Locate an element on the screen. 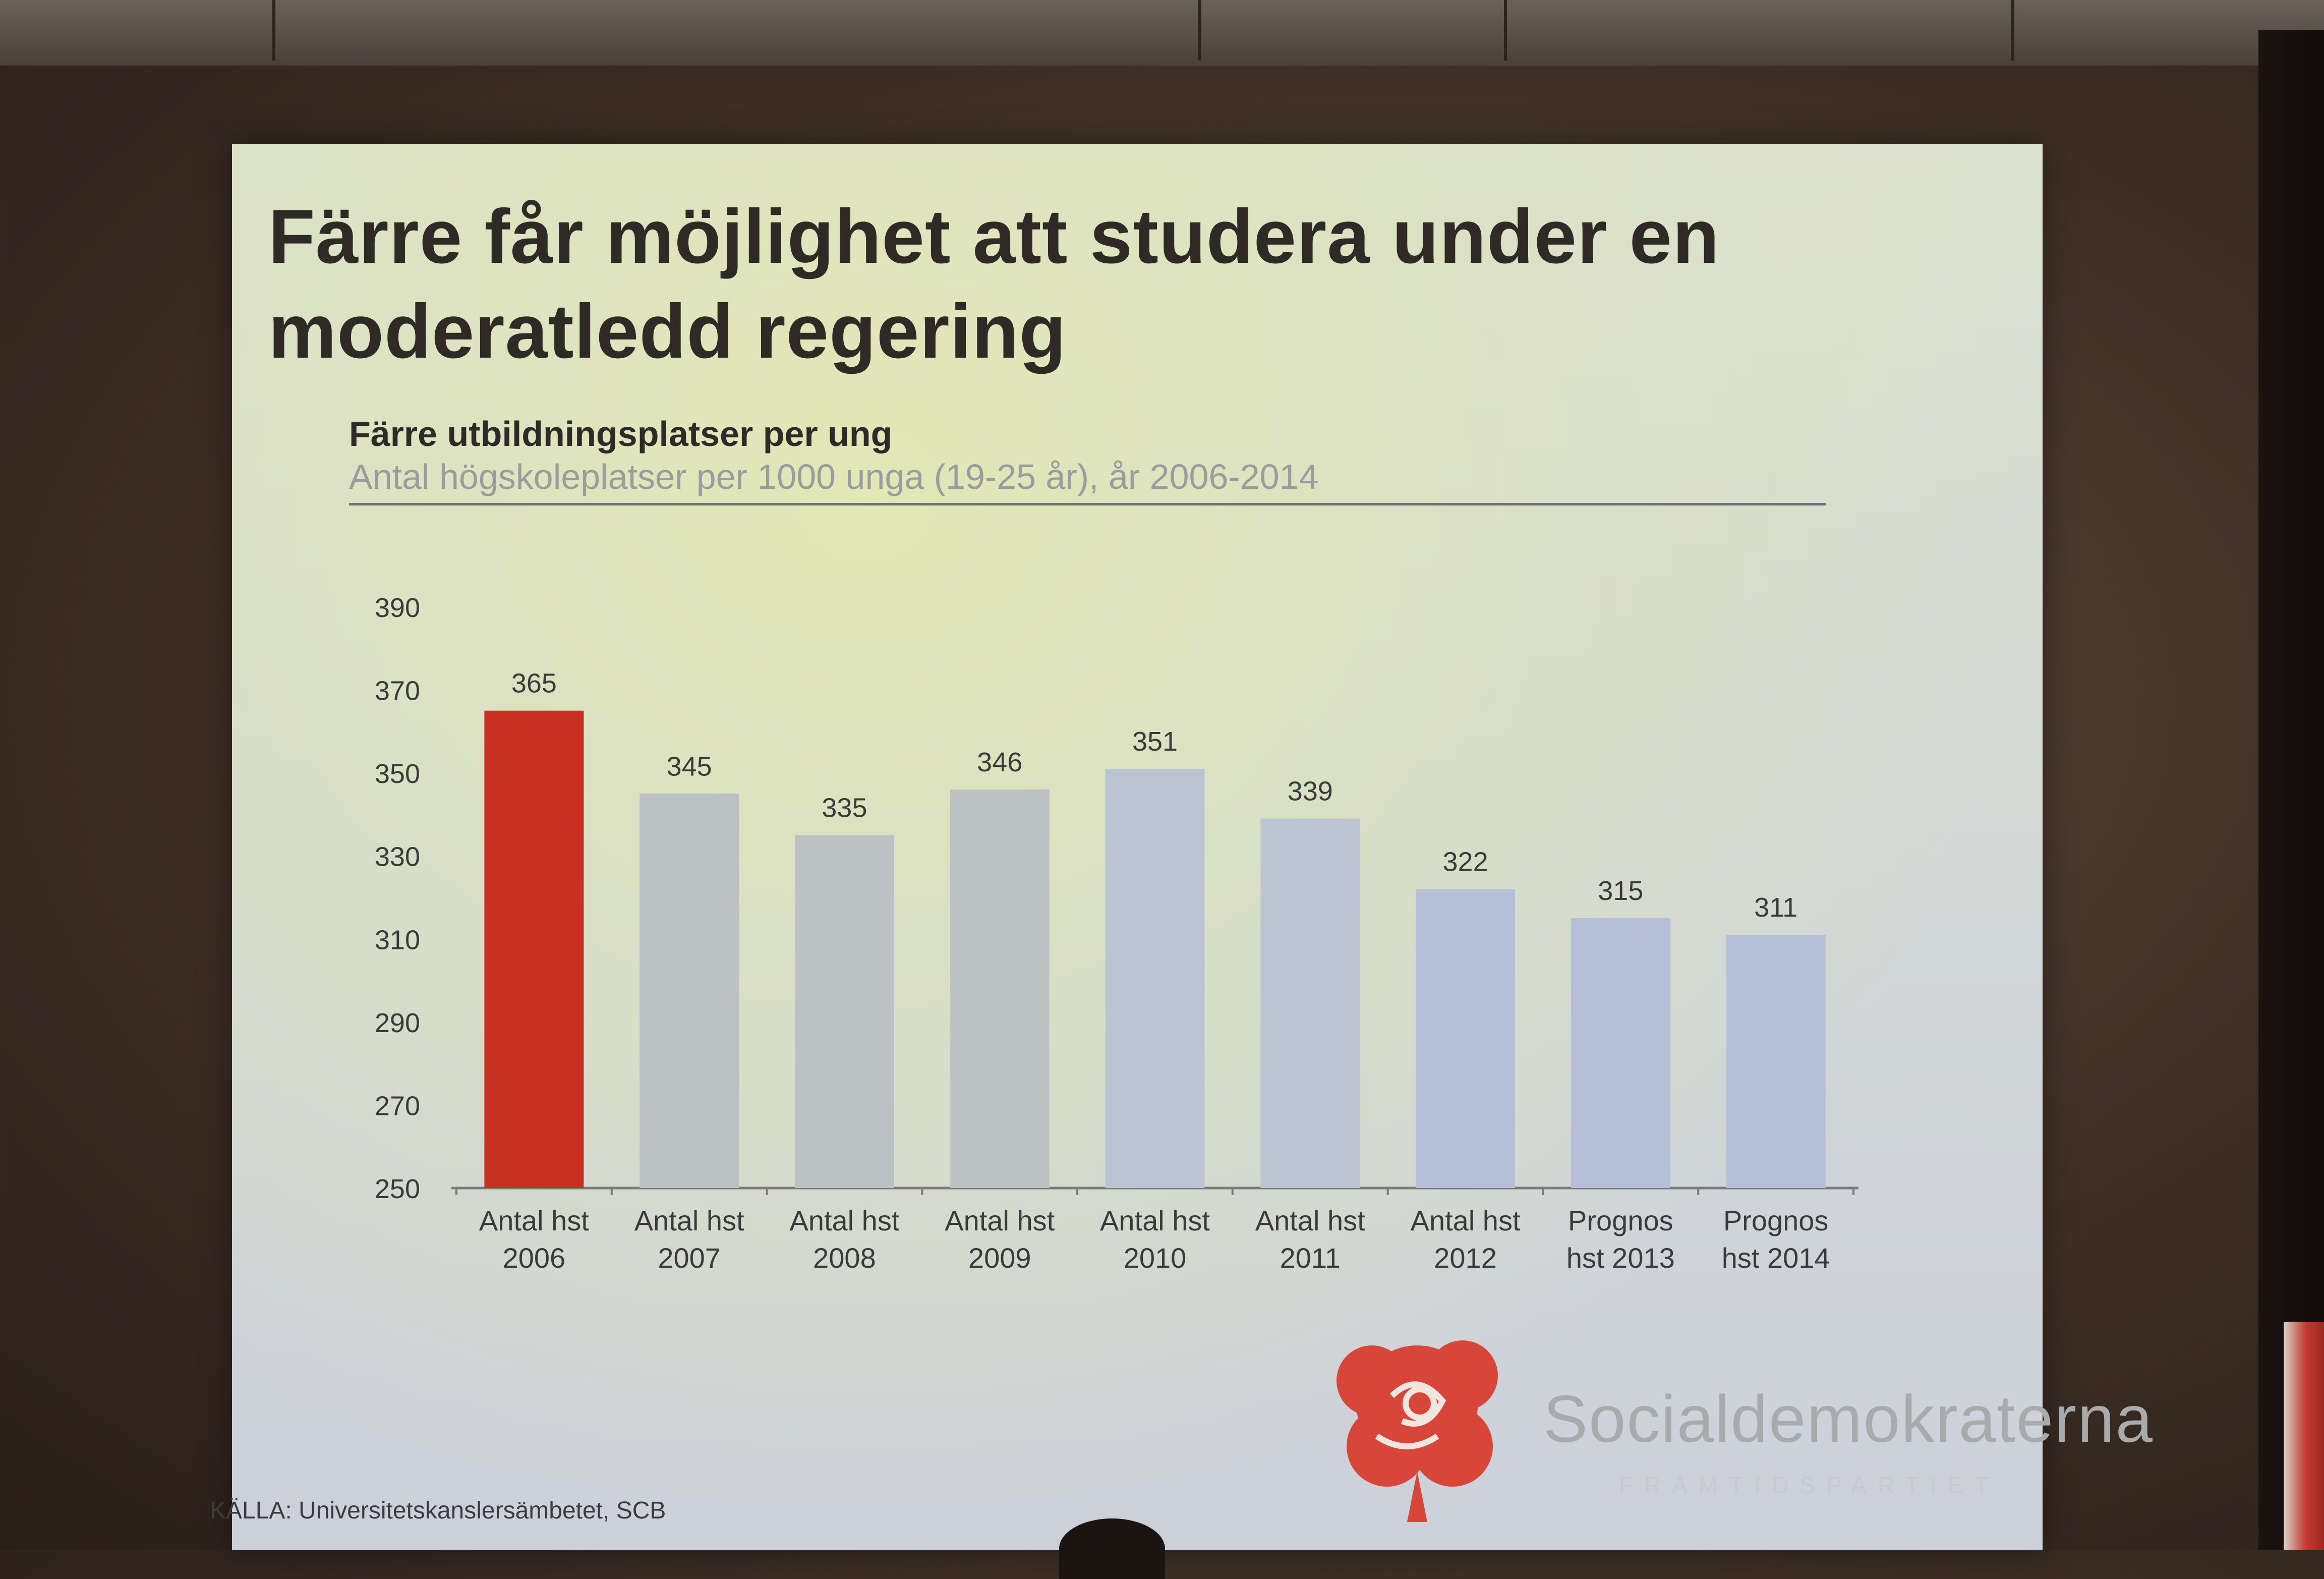 This screenshot has height=1579, width=2324. party-logo: Socialdemokraterna FRAMTIDSPARTIET is located at coordinates (1734, 1426).